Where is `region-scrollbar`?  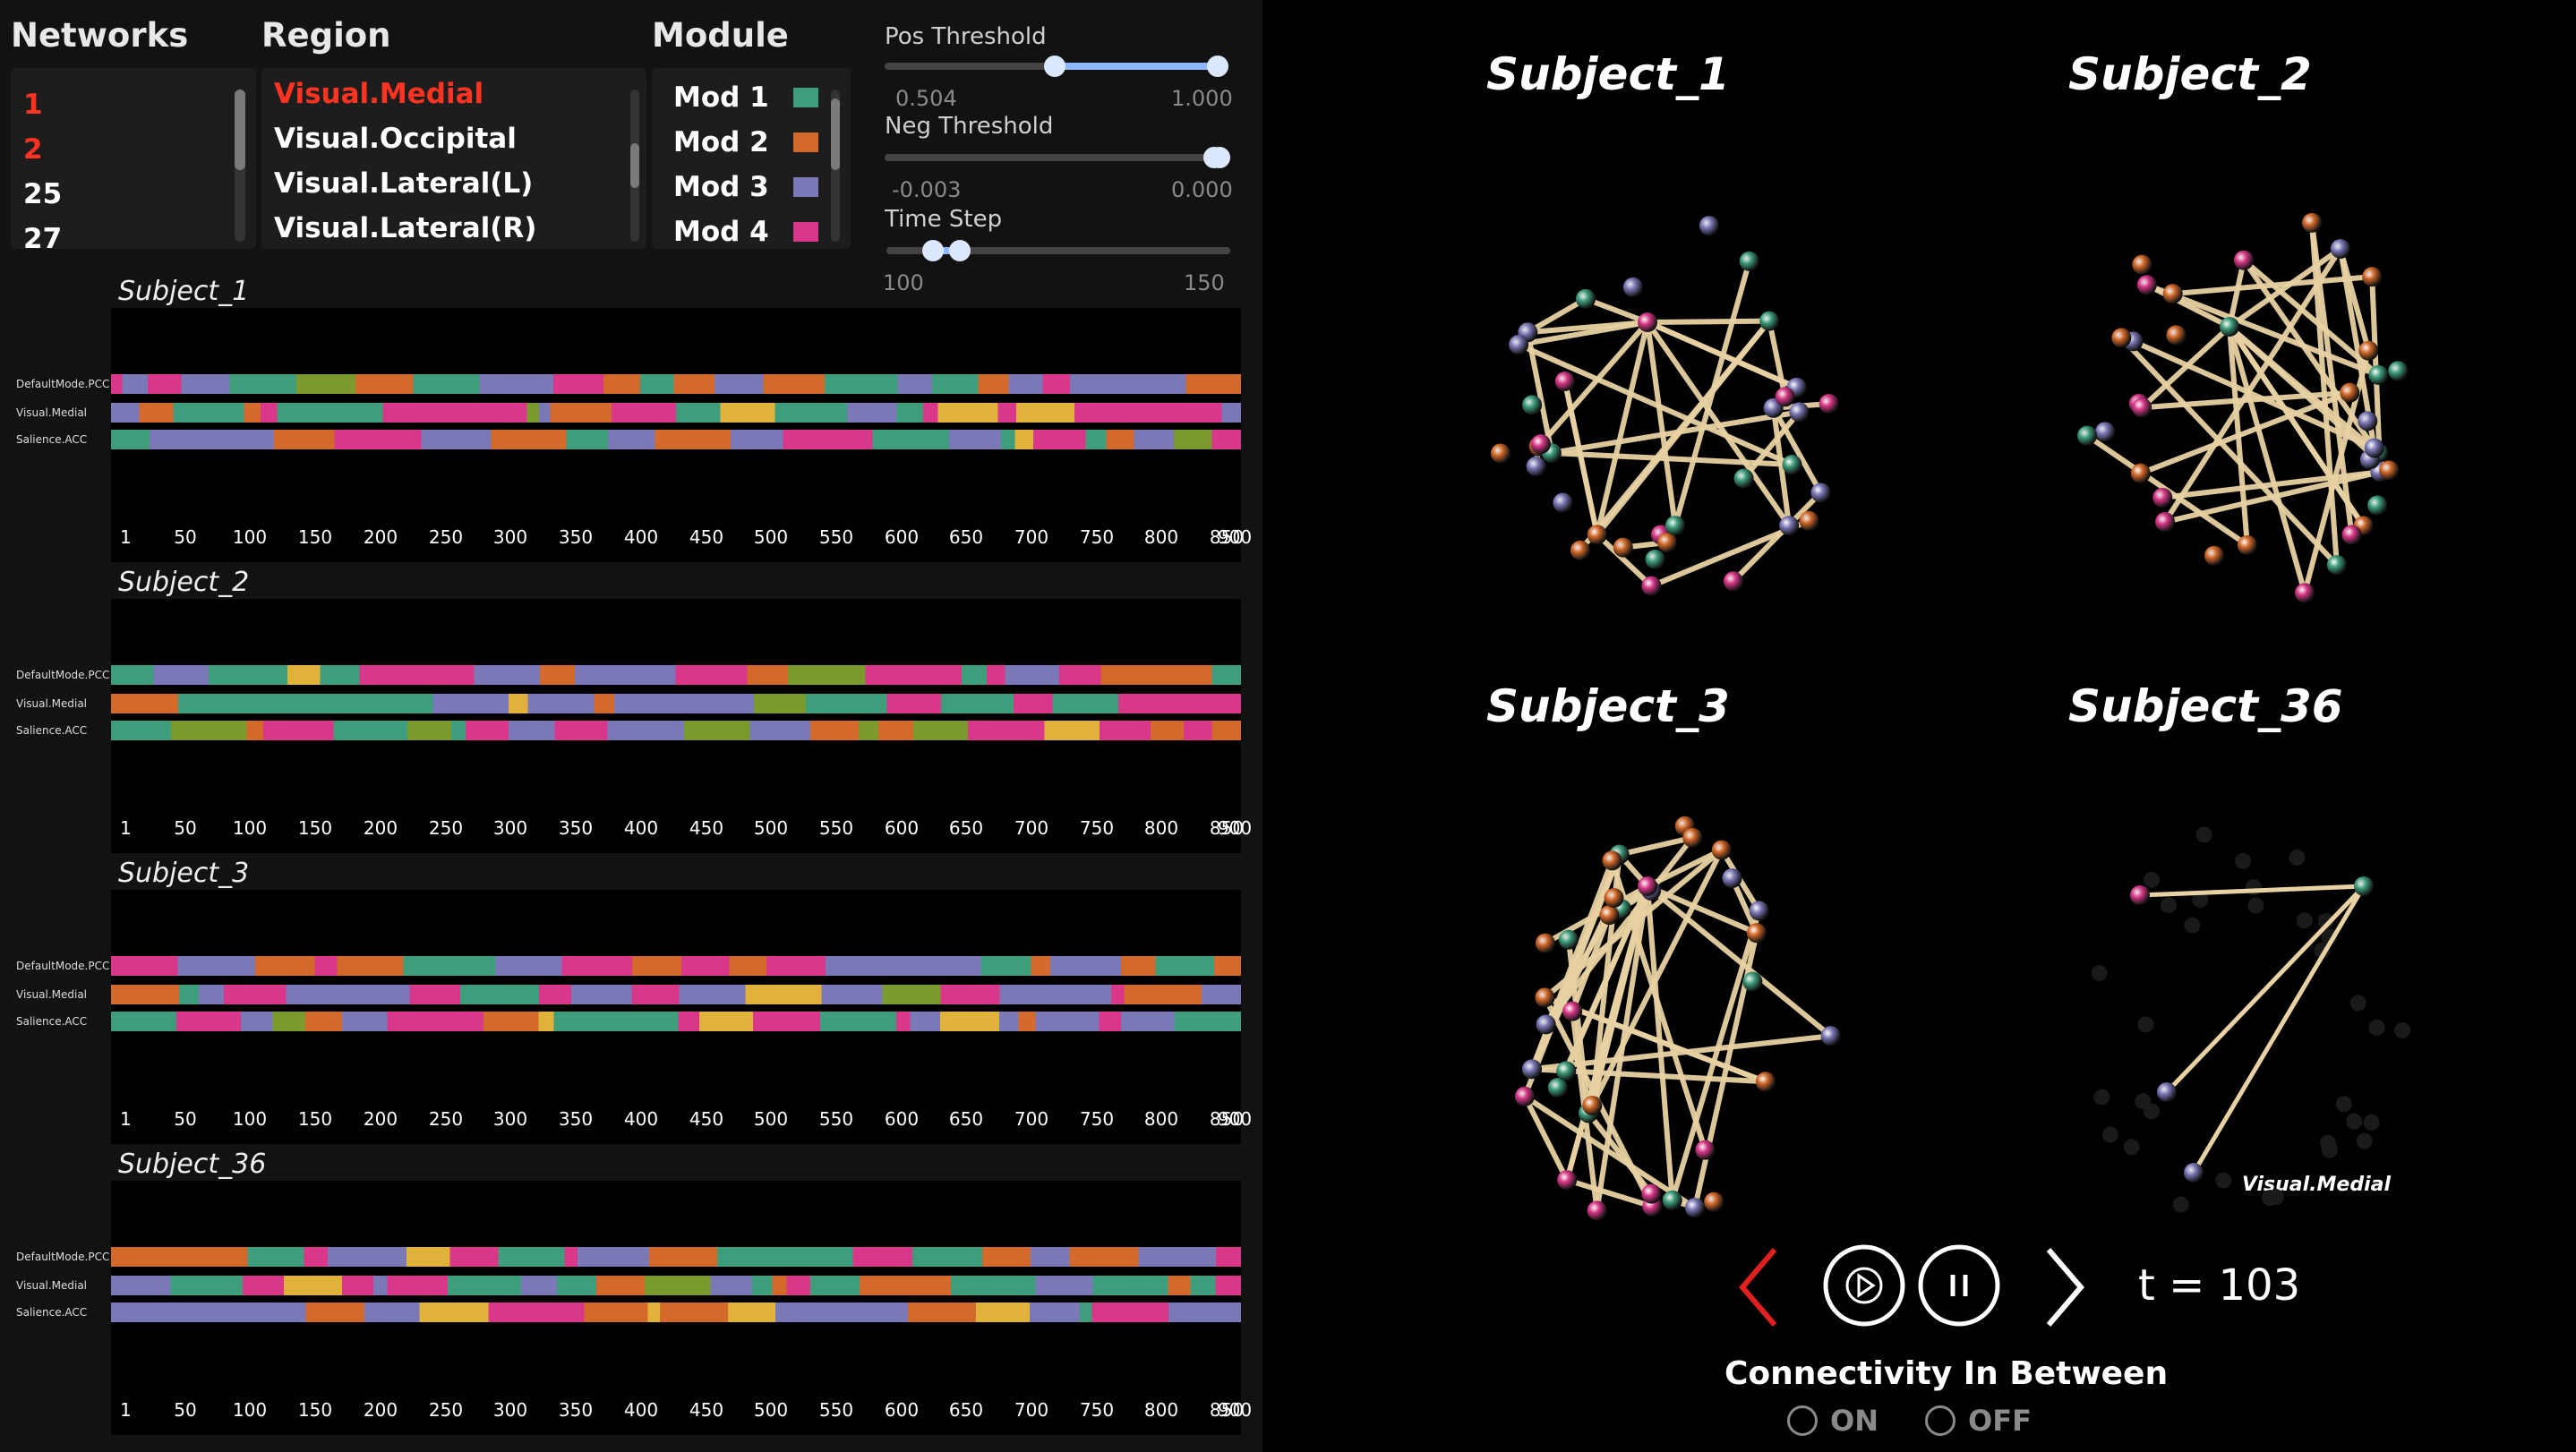 region-scrollbar is located at coordinates (634, 166).